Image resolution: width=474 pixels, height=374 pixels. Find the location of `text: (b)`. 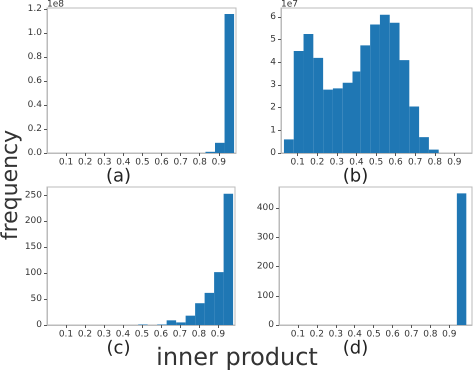

text: (b) is located at coordinates (355, 176).